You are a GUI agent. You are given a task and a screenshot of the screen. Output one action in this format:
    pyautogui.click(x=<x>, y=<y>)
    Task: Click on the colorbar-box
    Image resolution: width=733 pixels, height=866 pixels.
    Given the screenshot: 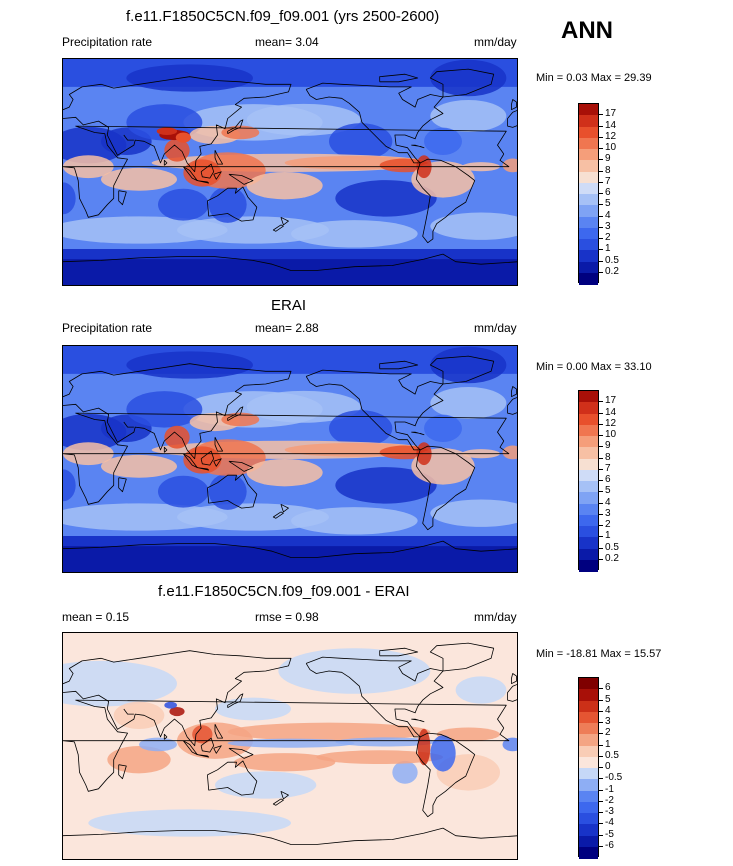 What is the action you would take?
    pyautogui.click(x=588, y=481)
    